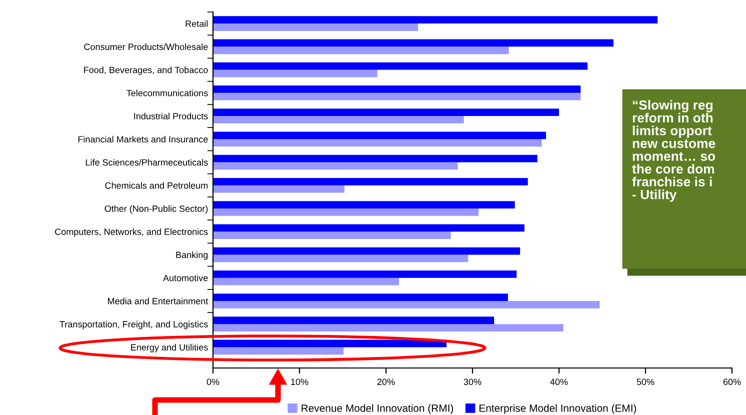 This screenshot has width=746, height=415. What do you see at coordinates (674, 151) in the screenshot?
I see `annotation: “Slowing reg reform in oth limits opport new custome moment… so the core dom franchise is i - Utility` at bounding box center [674, 151].